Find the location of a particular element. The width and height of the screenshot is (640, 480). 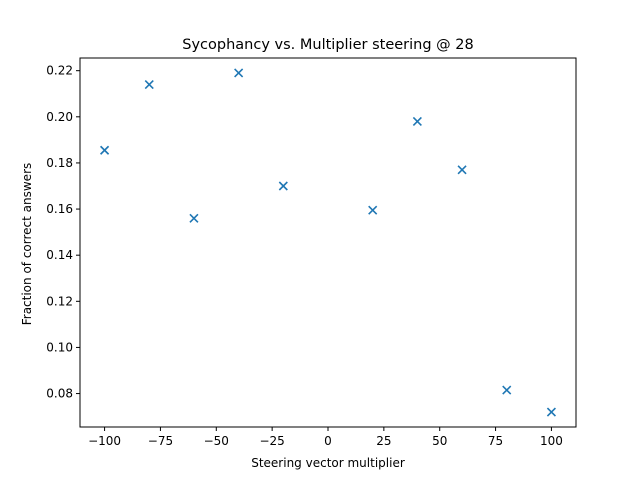

y-tick-label: 0.08 is located at coordinates (59, 394).